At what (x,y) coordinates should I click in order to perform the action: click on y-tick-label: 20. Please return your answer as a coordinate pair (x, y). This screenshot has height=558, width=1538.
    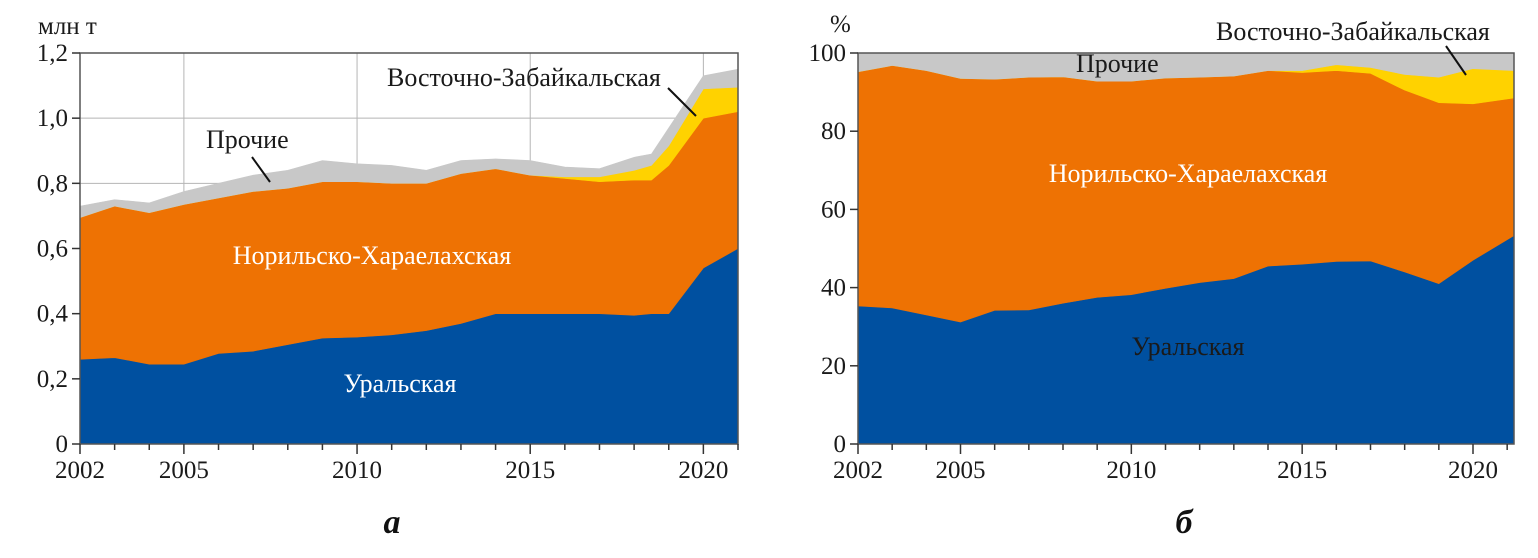
    Looking at the image, I should click on (833, 366).